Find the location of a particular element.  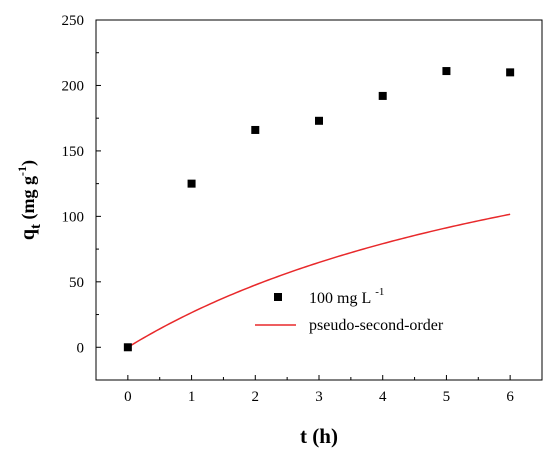

y-tick-label: 150 is located at coordinates (73, 152).